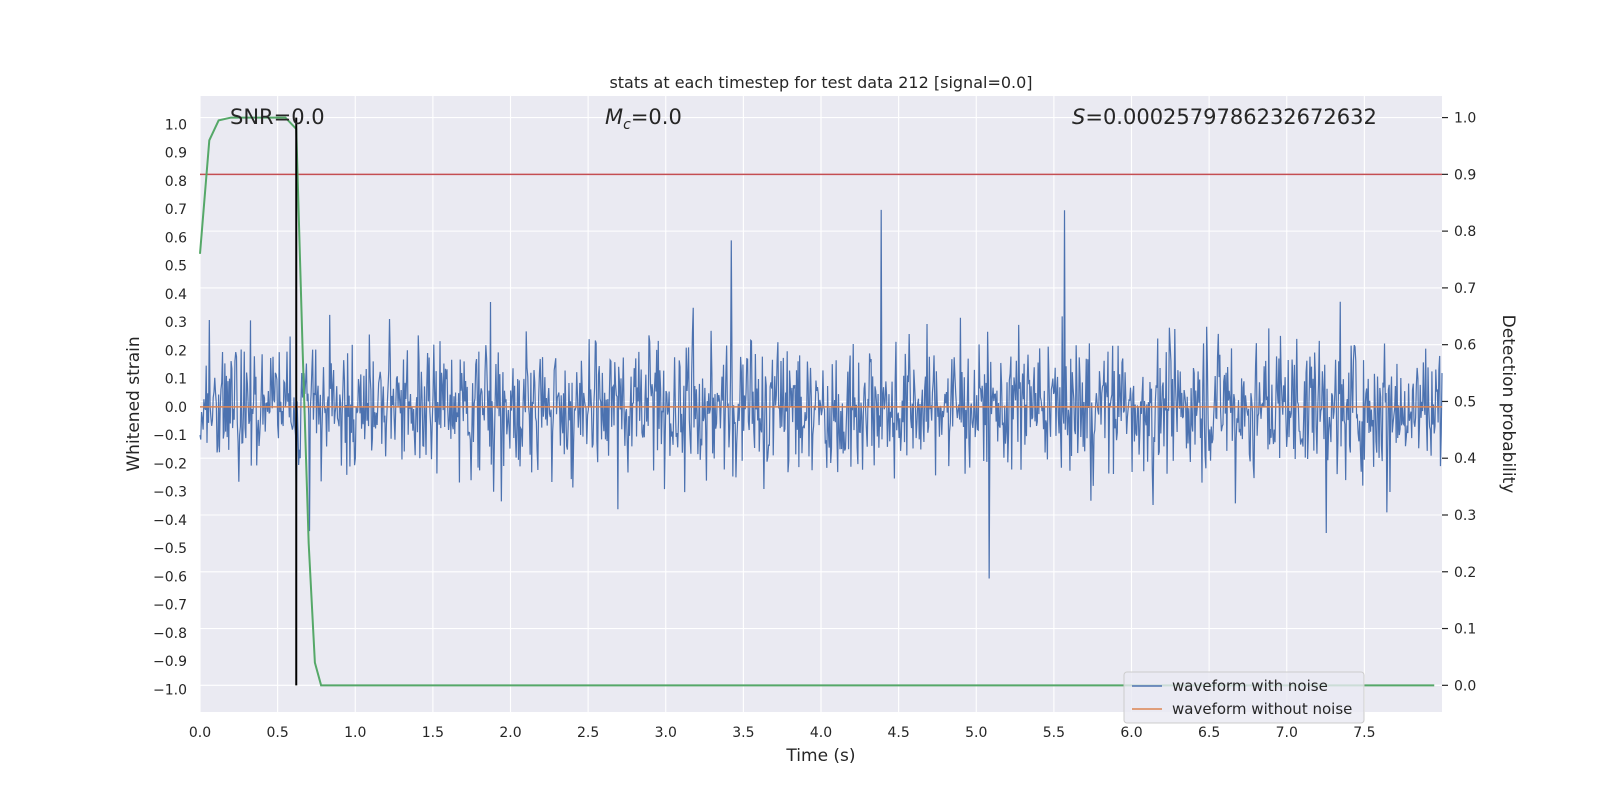  Describe the element at coordinates (627, 125) in the screenshot. I see `mc-subscript: c` at that location.